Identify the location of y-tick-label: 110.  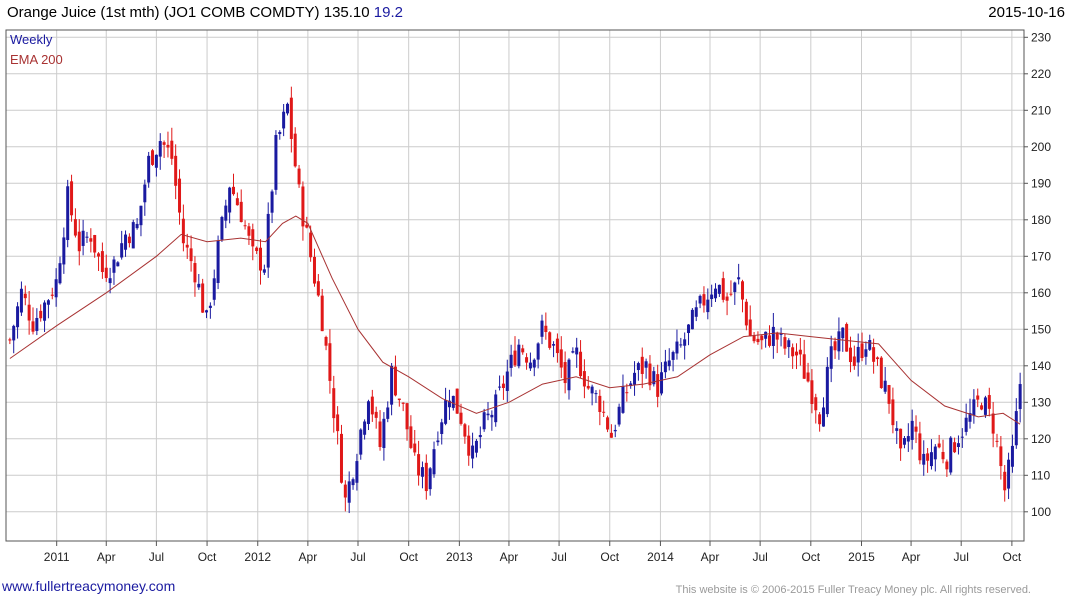
(1040, 475).